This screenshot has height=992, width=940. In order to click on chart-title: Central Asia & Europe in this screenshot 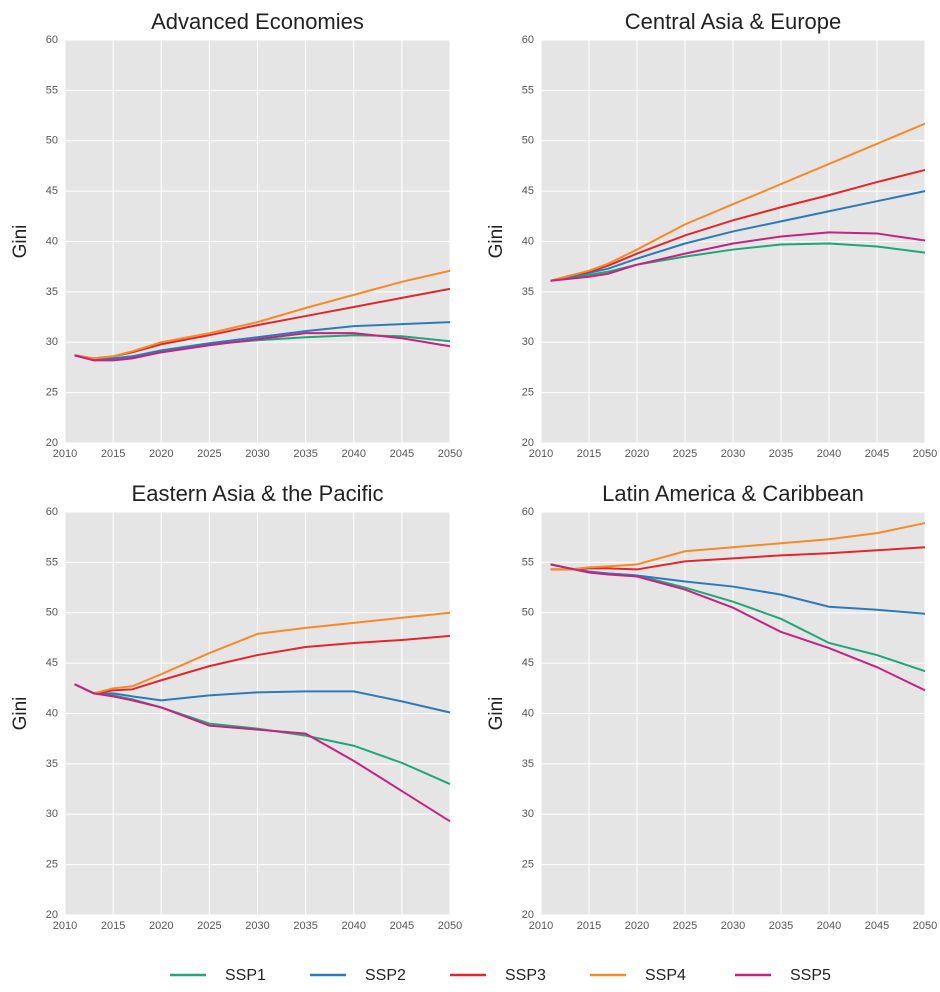, I will do `click(733, 21)`.